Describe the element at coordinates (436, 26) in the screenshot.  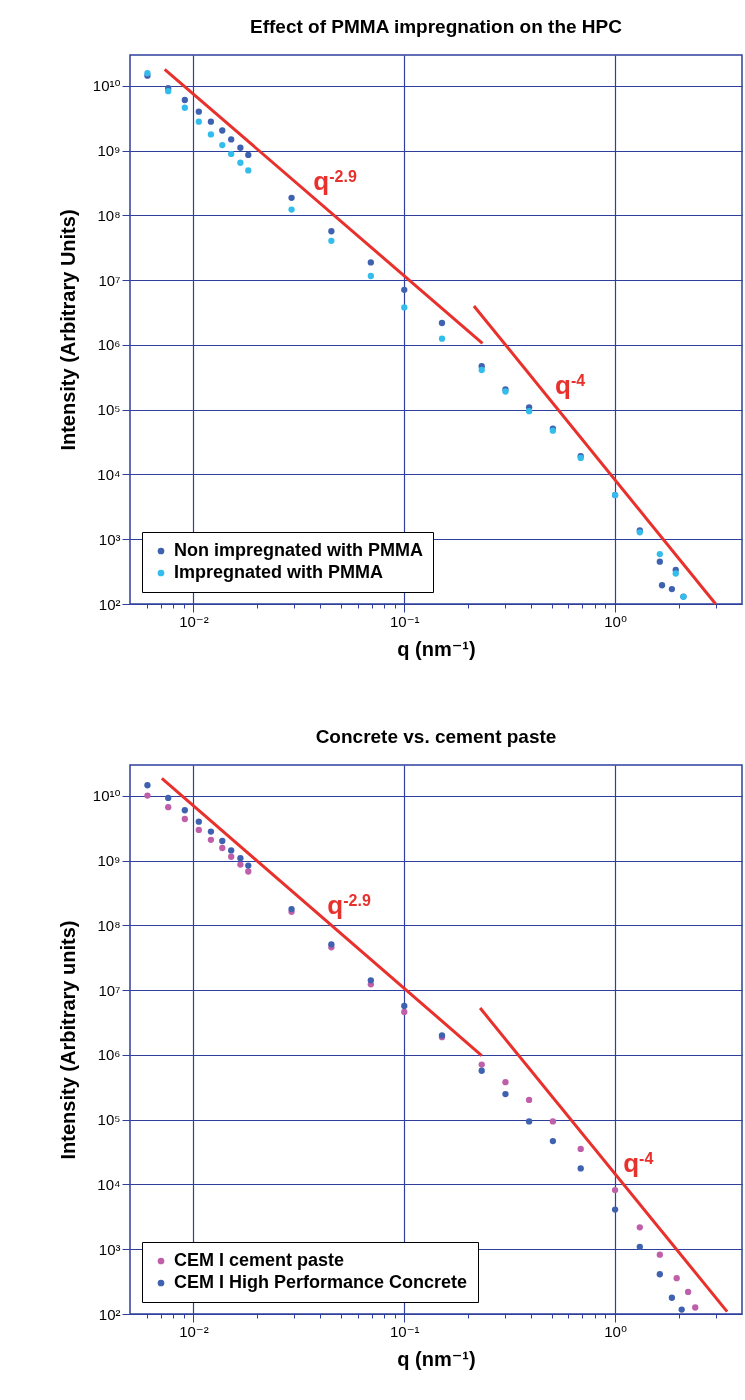
I see `chart-title: Effect of PMMA impregnation on the HPC` at that location.